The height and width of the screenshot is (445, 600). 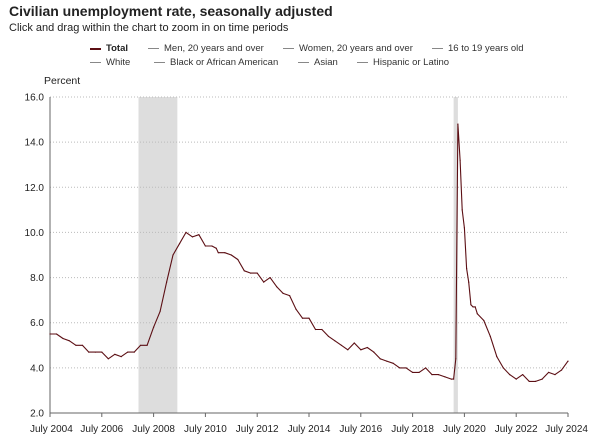 I want to click on x-tick-label: July 2008, so click(x=153, y=429).